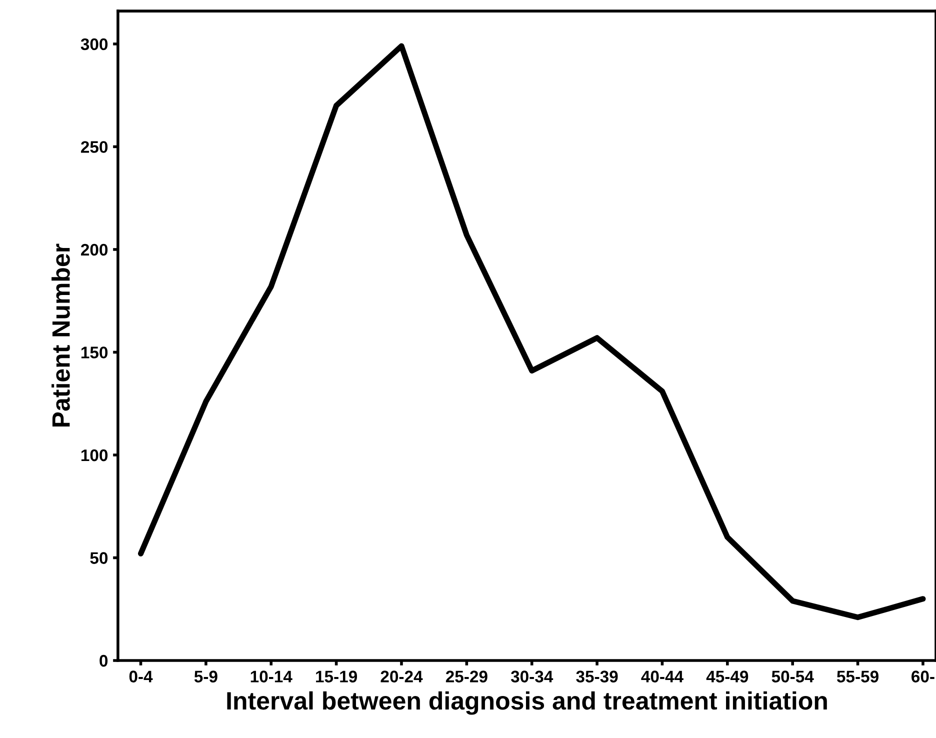  What do you see at coordinates (141, 676) in the screenshot?
I see `x-tick-label: 0-4` at bounding box center [141, 676].